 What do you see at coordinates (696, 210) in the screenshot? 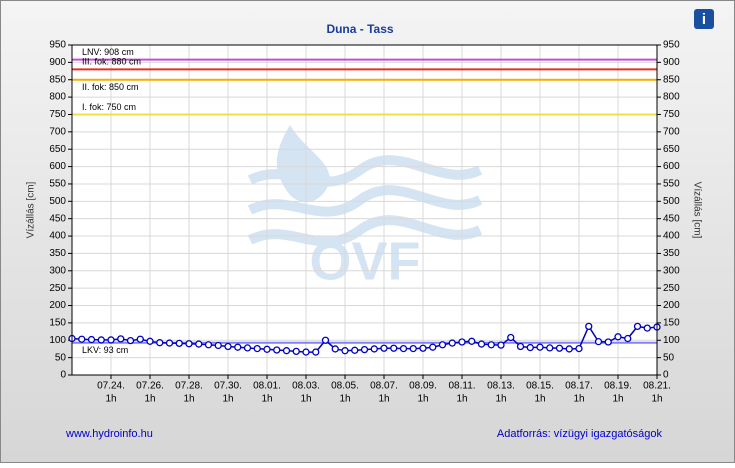
I see `y2-axis-label: Vízállás [cm]` at bounding box center [696, 210].